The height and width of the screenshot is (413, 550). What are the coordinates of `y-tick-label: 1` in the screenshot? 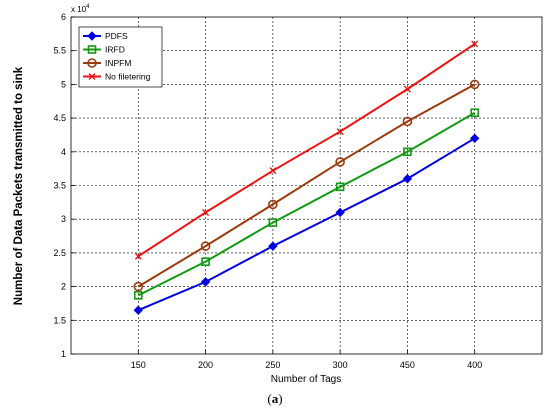 It's located at (63, 354).